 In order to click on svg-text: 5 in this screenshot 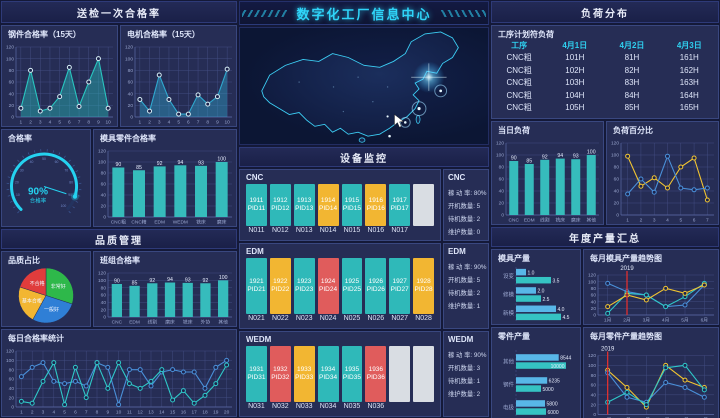, I will do `click(64, 413)`.